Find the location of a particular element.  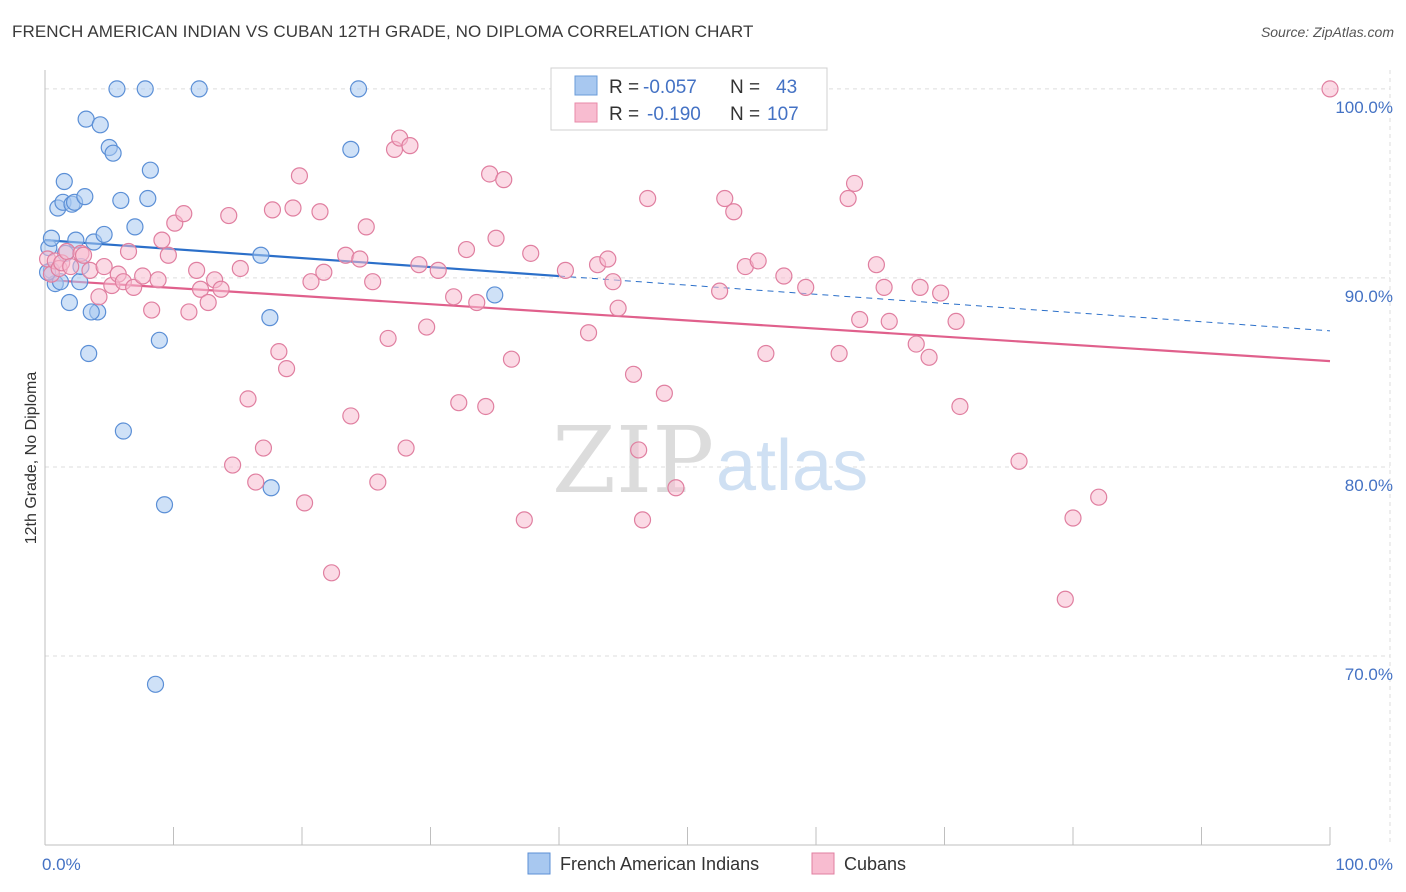

stats-legend-box: R = -0.057 N = 43 R = -0.190 N = 107 is located at coordinates (689, 99).